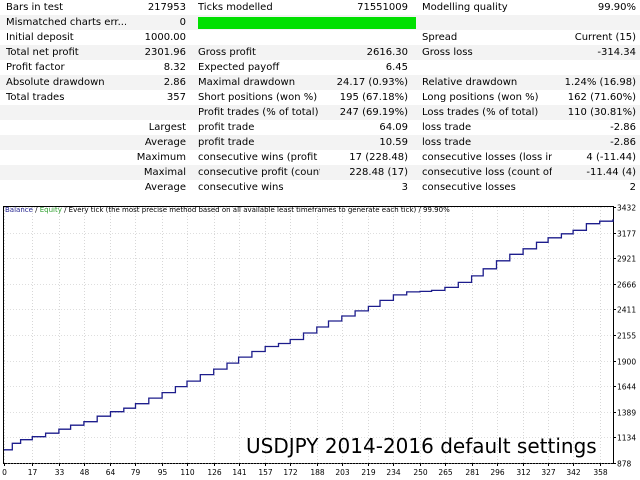  I want to click on report-value: 0, so click(182, 22).